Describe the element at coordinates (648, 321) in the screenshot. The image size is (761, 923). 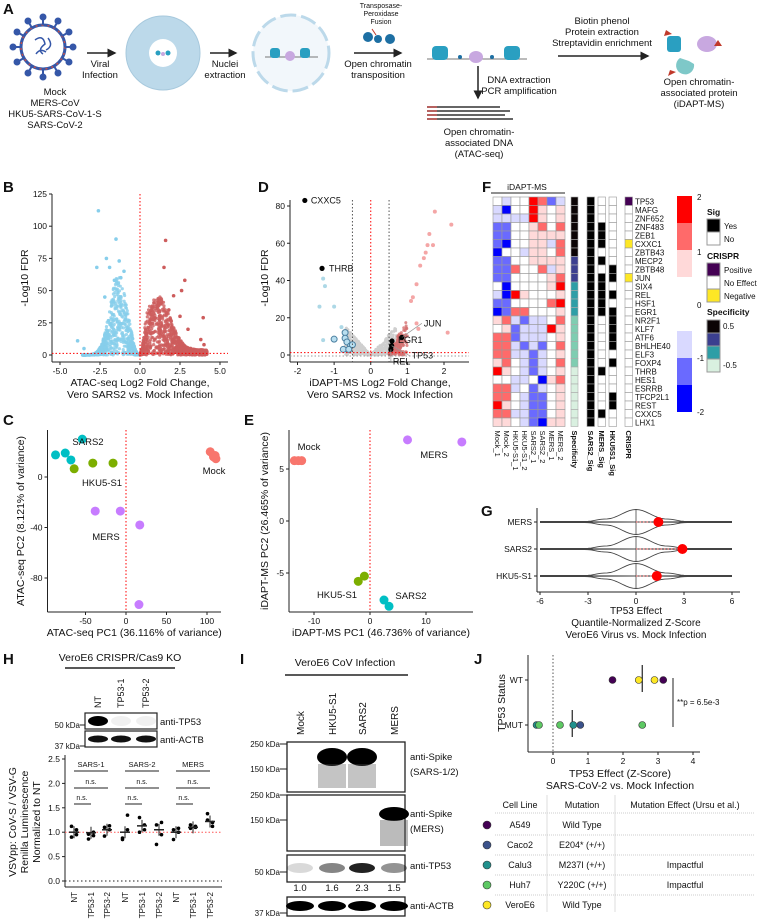
I see `gene-label: NR2F1` at that location.